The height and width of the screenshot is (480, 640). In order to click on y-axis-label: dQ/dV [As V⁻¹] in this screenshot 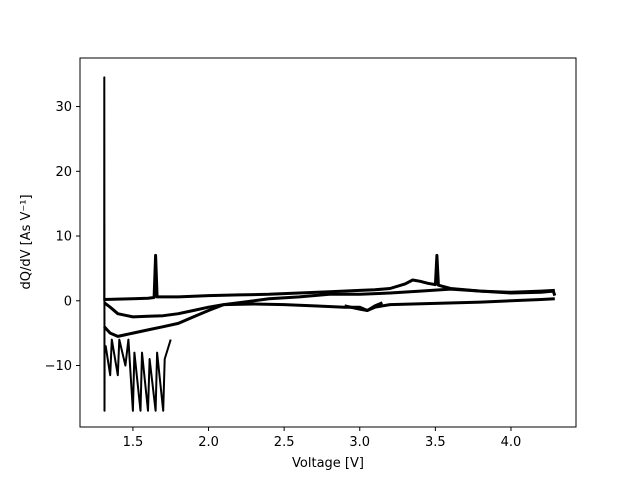, I will do `click(26, 241)`.